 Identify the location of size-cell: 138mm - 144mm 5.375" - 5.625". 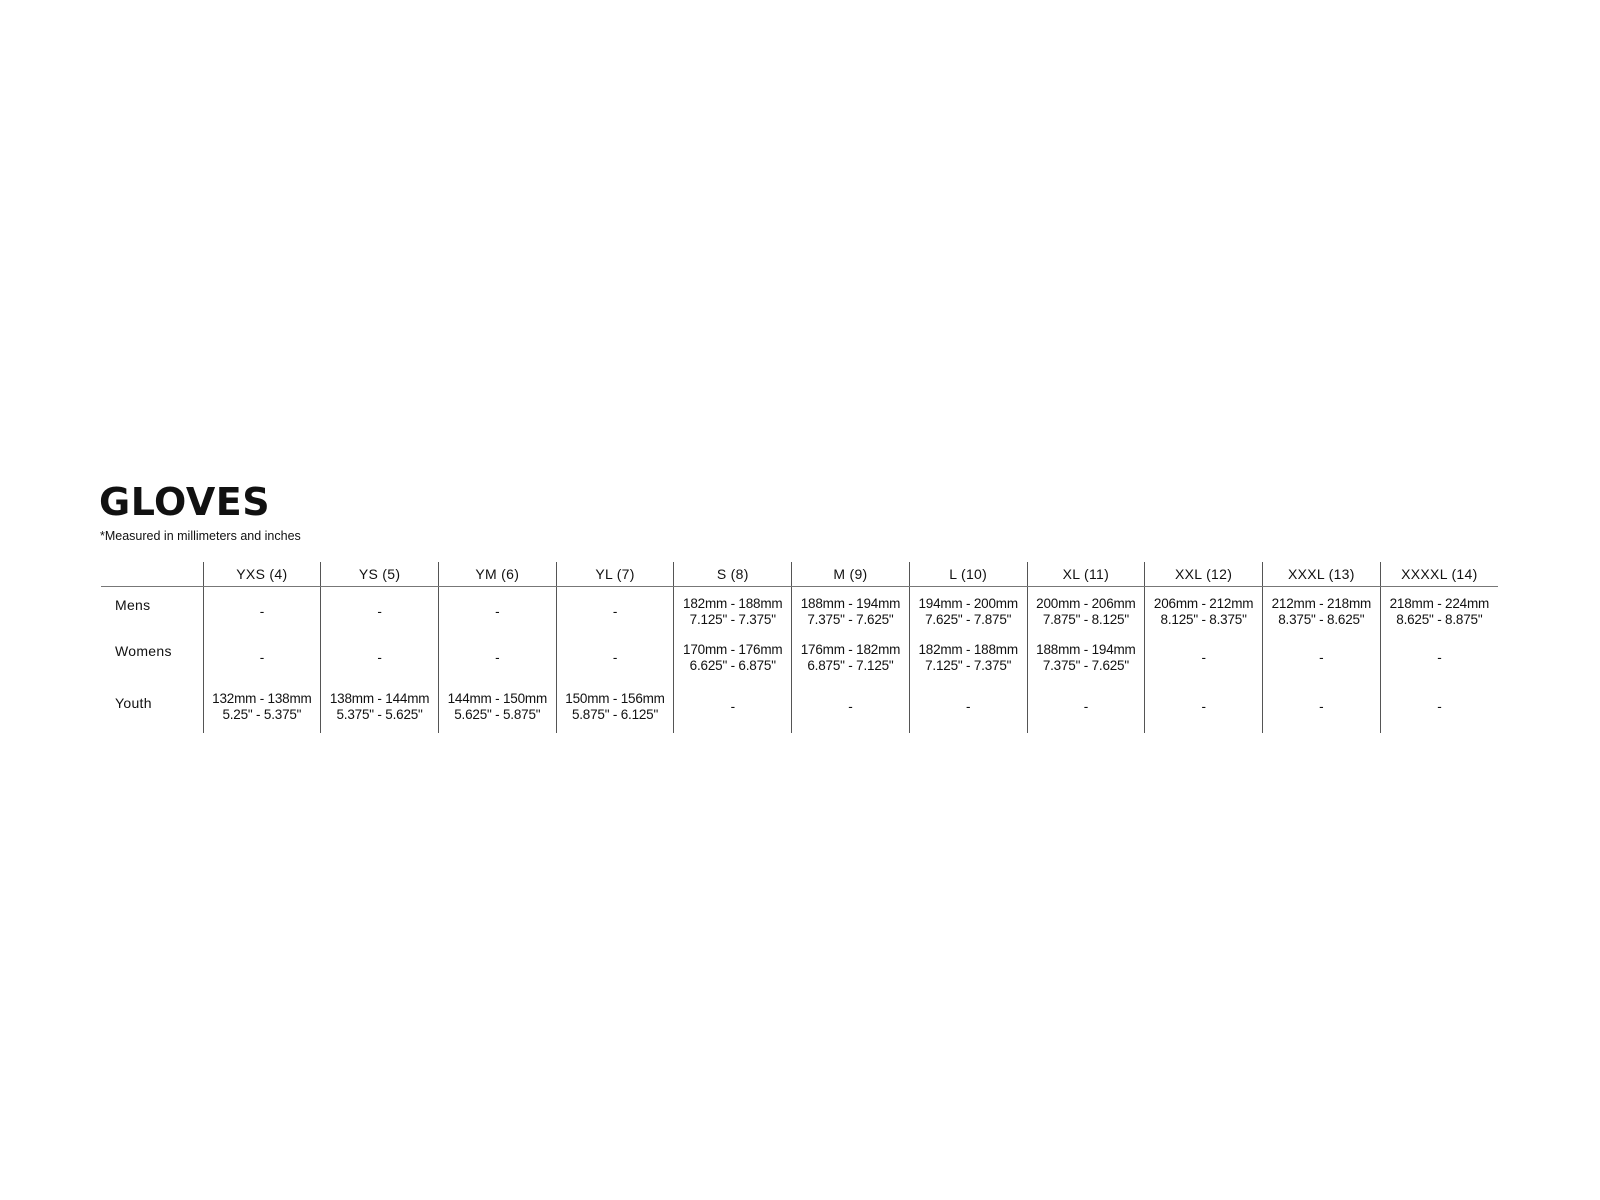
(379, 707).